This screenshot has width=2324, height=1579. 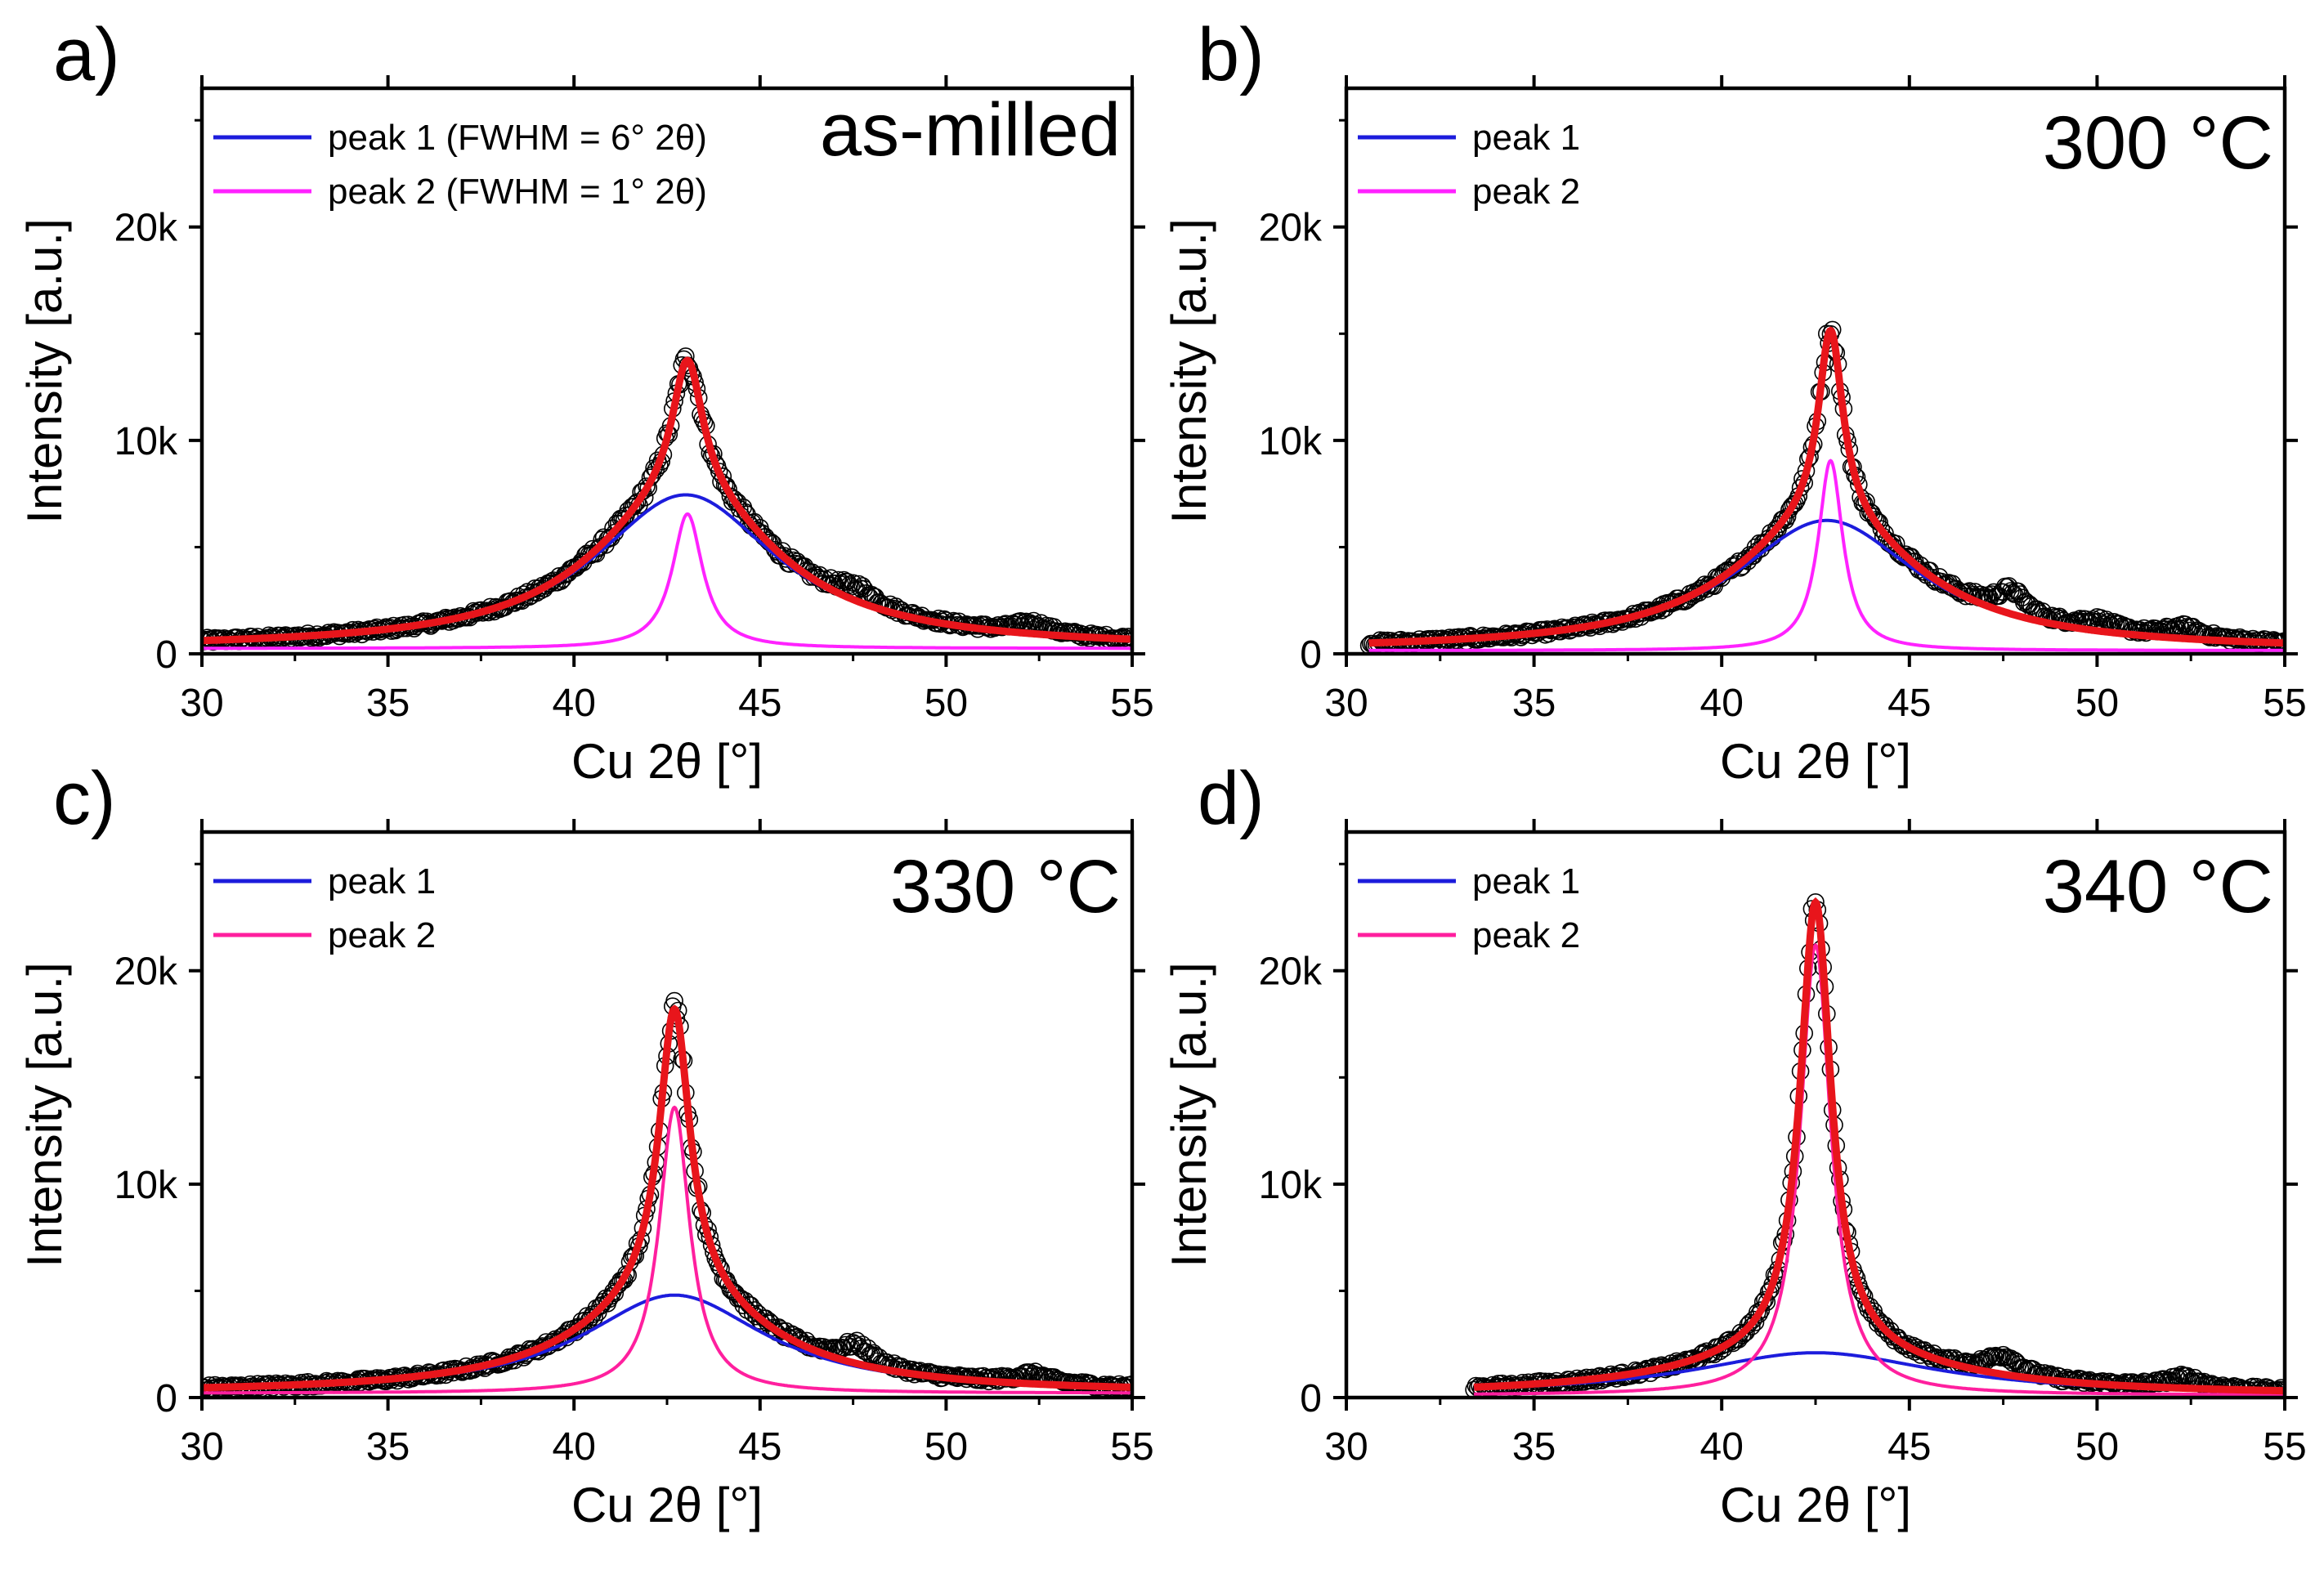 I want to click on panel-letter: b), so click(x=1231, y=54).